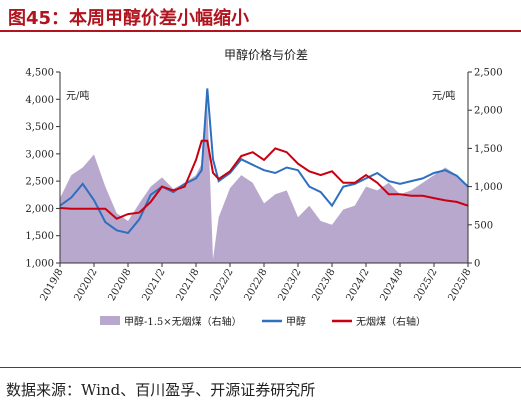  What do you see at coordinates (296, 321) in the screenshot?
I see `legend-label: 甲醇` at bounding box center [296, 321].